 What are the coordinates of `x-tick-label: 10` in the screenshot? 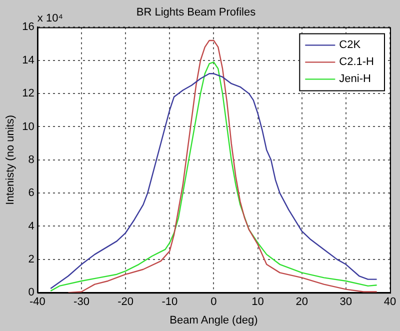 It's located at (258, 302).